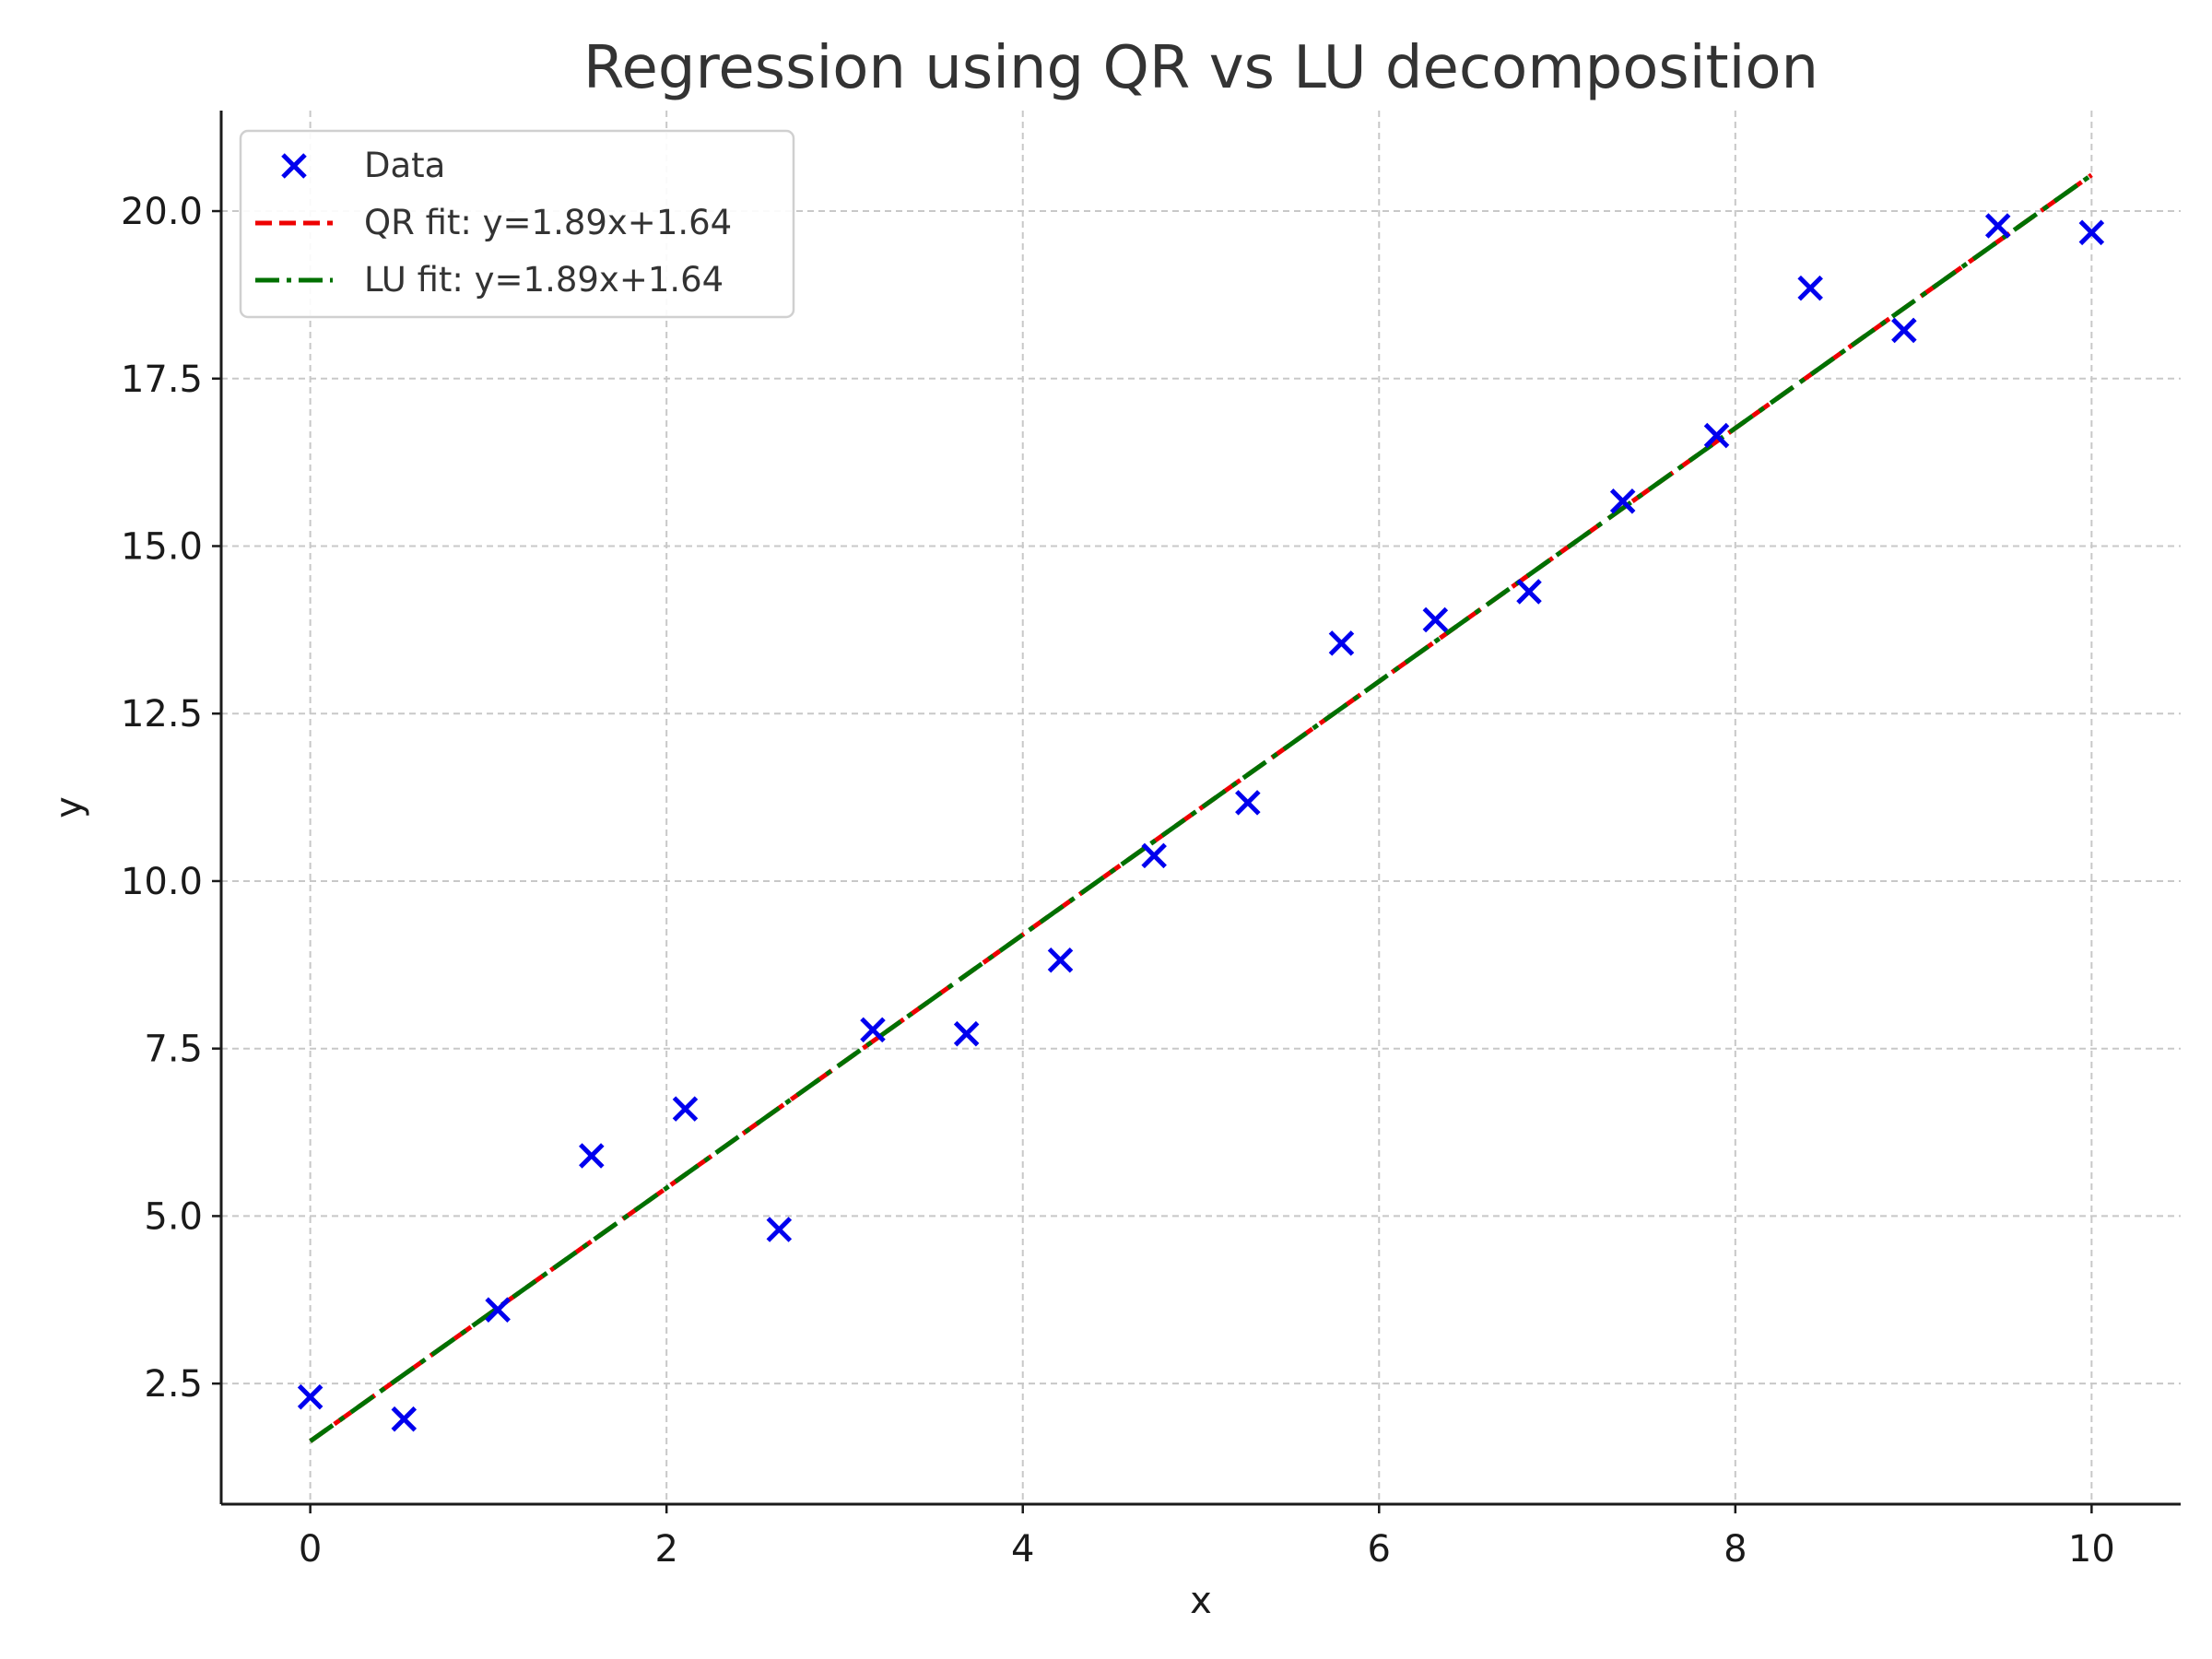 Image resolution: width=2212 pixels, height=1659 pixels. I want to click on legend-box, so click(517, 224).